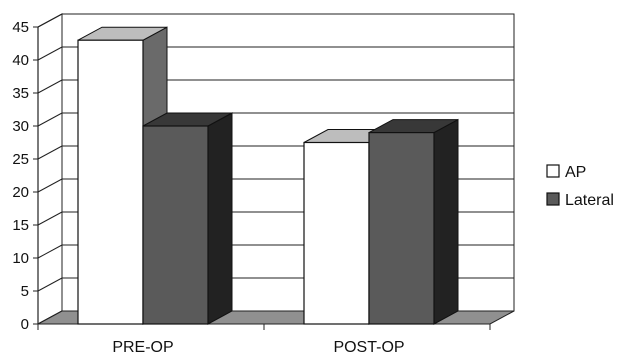 Image resolution: width=628 pixels, height=358 pixels. Describe the element at coordinates (553, 199) in the screenshot. I see `legend-swatch-lateral` at that location.